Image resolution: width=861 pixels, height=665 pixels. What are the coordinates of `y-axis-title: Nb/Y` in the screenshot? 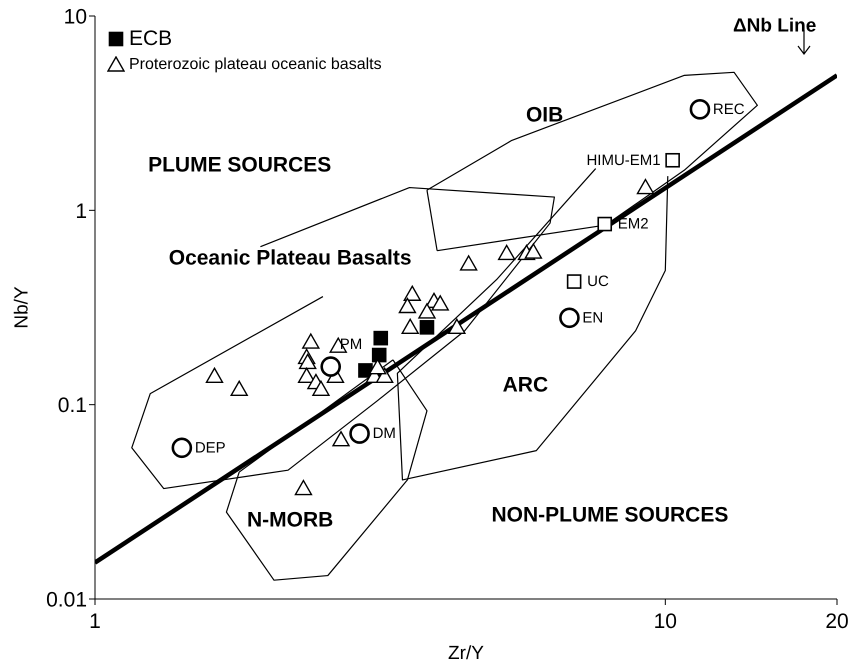 It's located at (22, 307).